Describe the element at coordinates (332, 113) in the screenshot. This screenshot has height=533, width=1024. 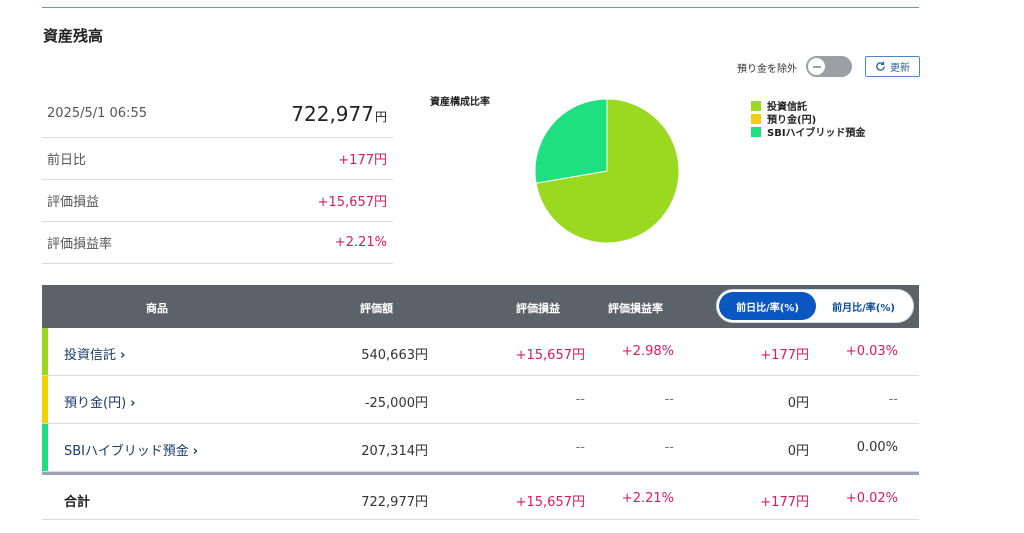
I see `summary-total-amount: 722,977` at that location.